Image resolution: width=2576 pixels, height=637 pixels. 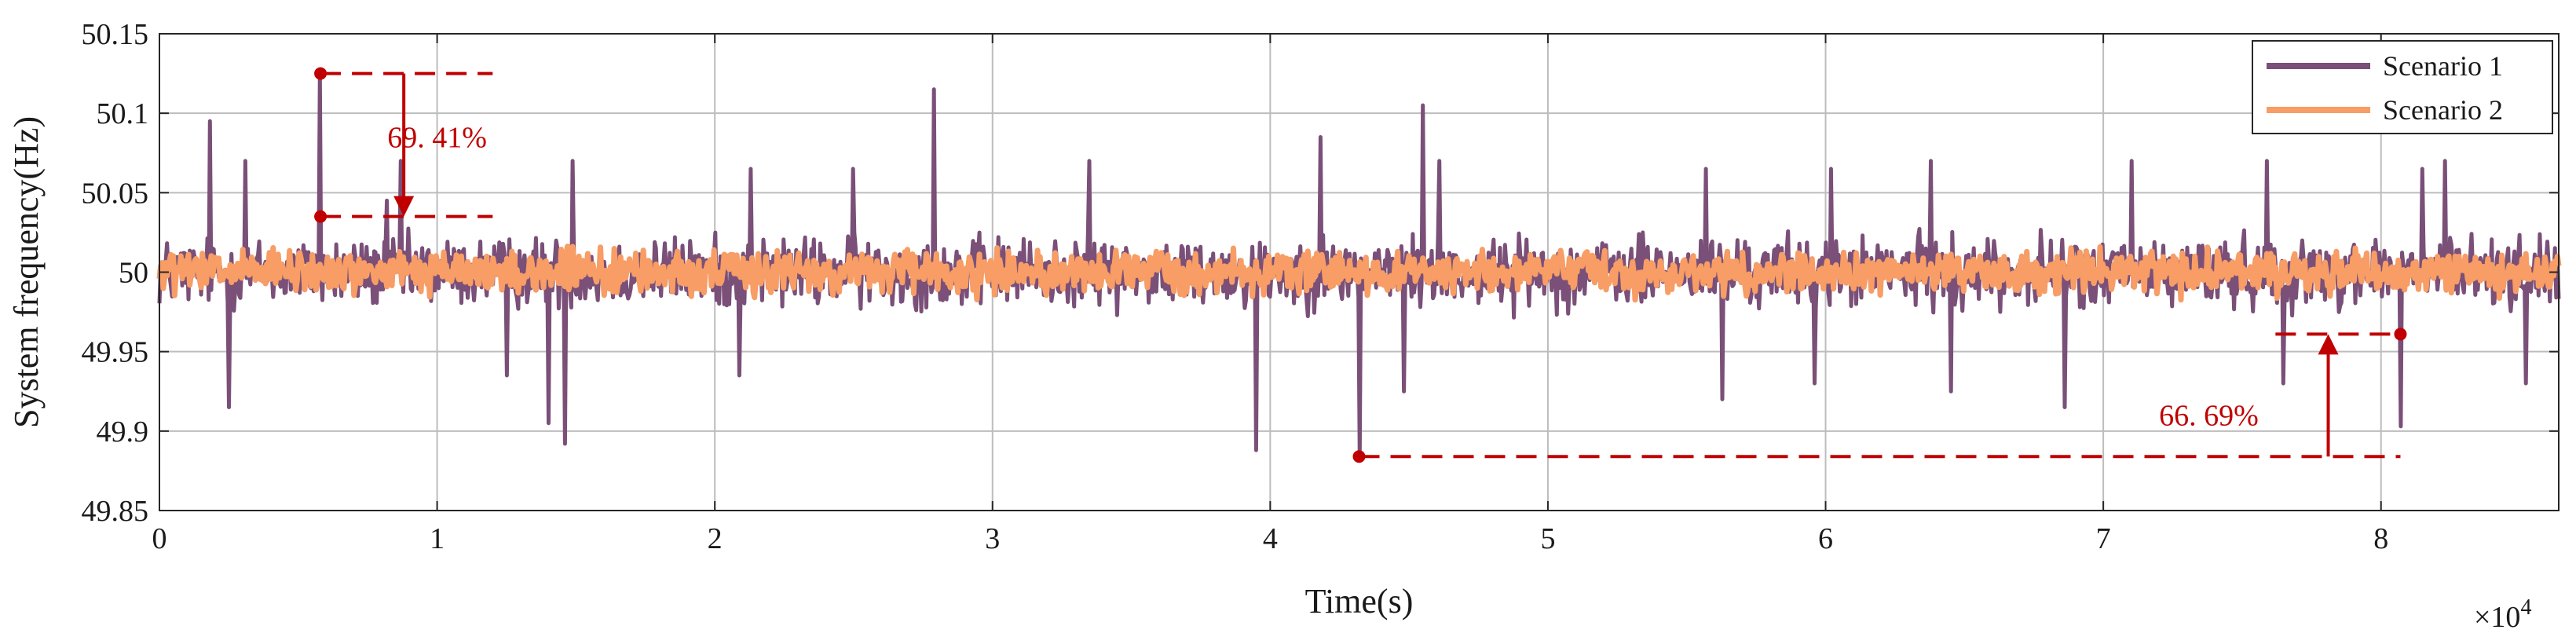 I want to click on y-tick-label: 50, so click(x=134, y=273).